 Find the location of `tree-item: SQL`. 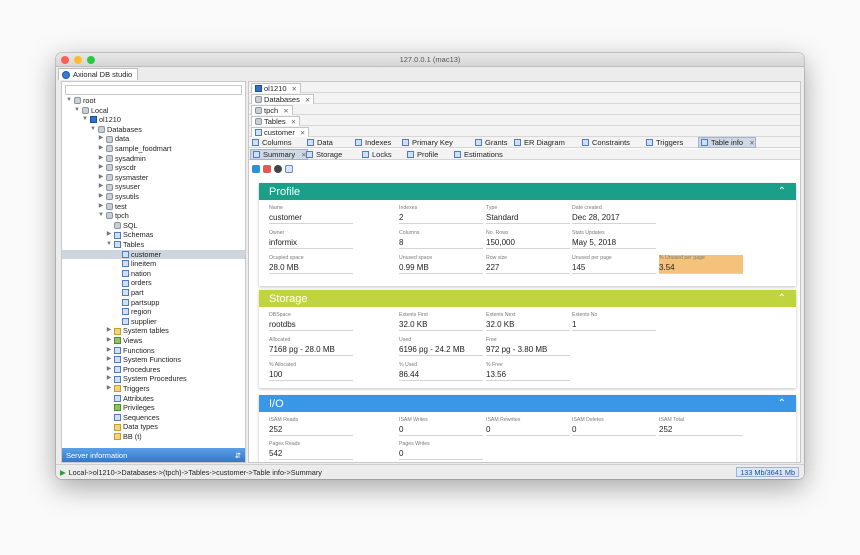

tree-item: SQL is located at coordinates (122, 226).